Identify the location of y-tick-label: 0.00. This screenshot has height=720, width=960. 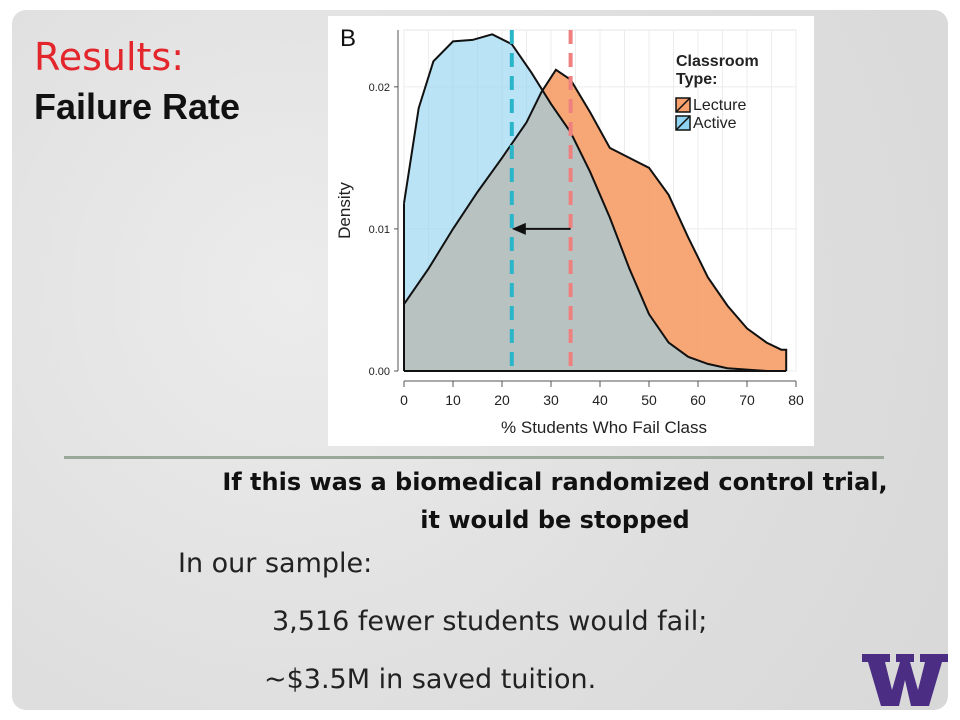
(379, 372).